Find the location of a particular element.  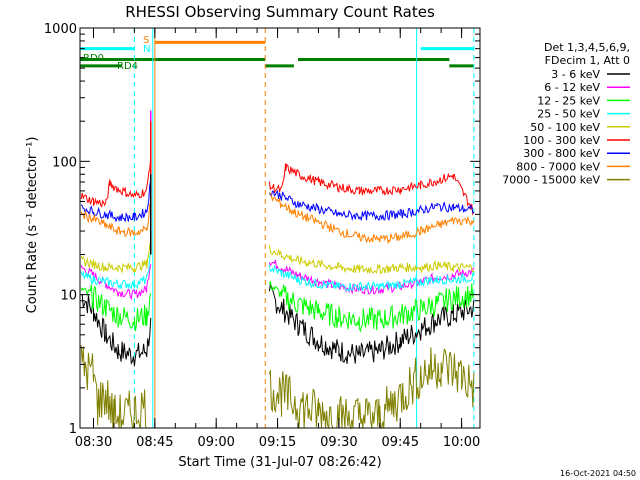

flag-bars is located at coordinates (277, 54).